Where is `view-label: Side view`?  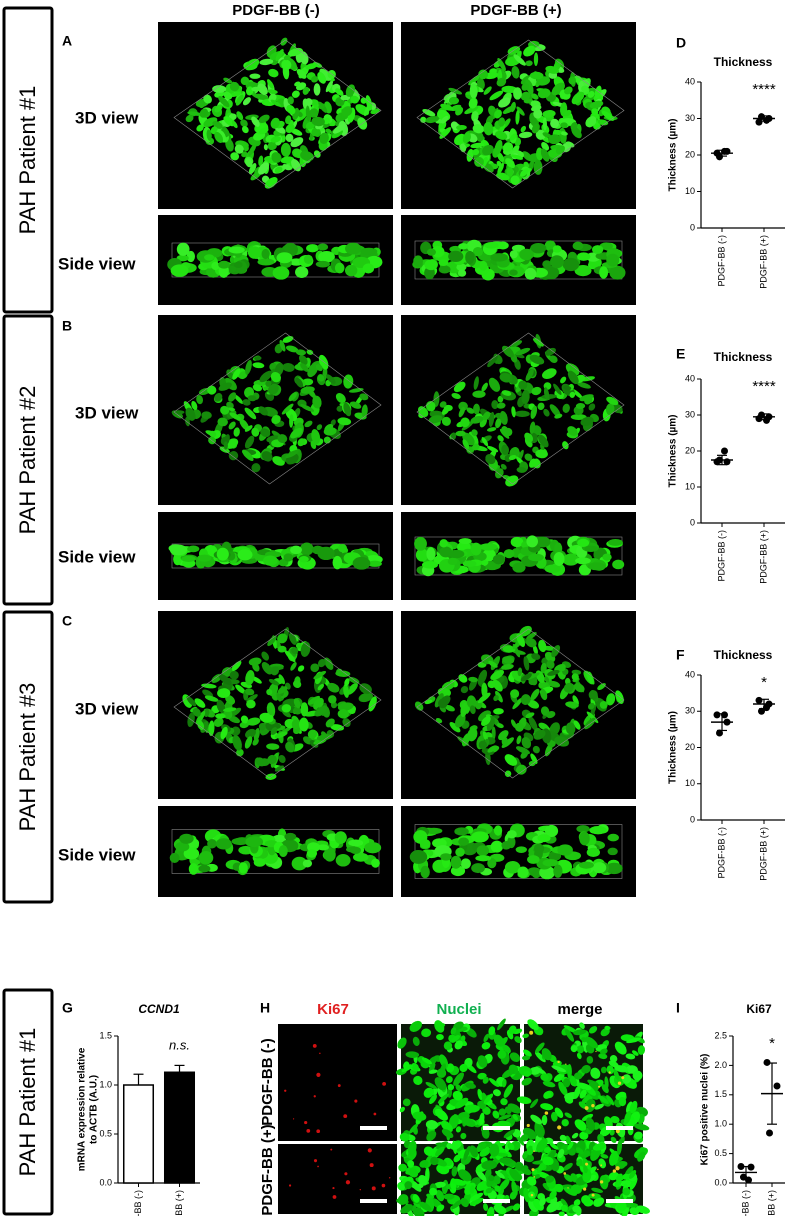
view-label: Side view is located at coordinates (97, 556).